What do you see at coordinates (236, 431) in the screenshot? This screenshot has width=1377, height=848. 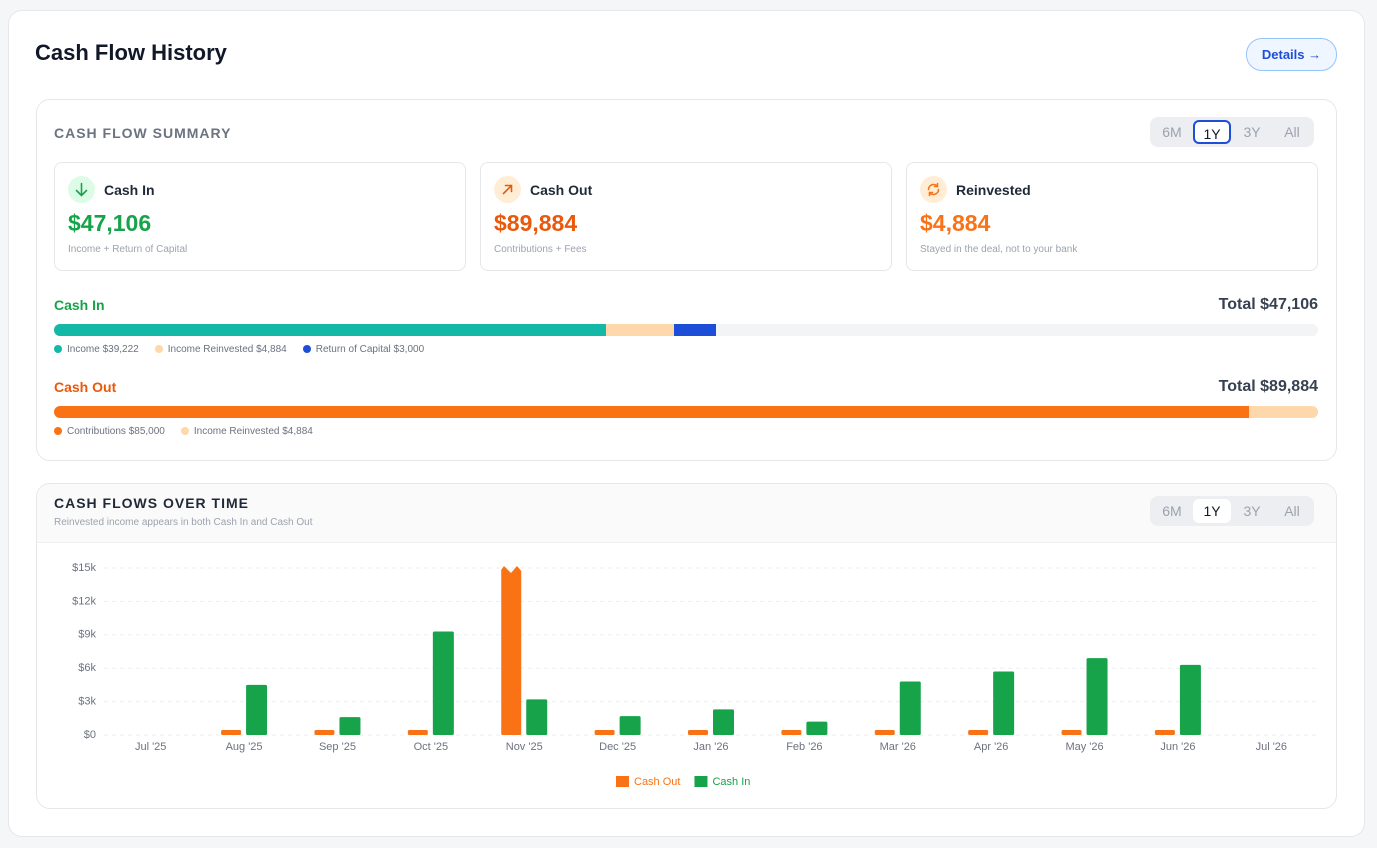 I see `legend-name: Income Reinvested` at bounding box center [236, 431].